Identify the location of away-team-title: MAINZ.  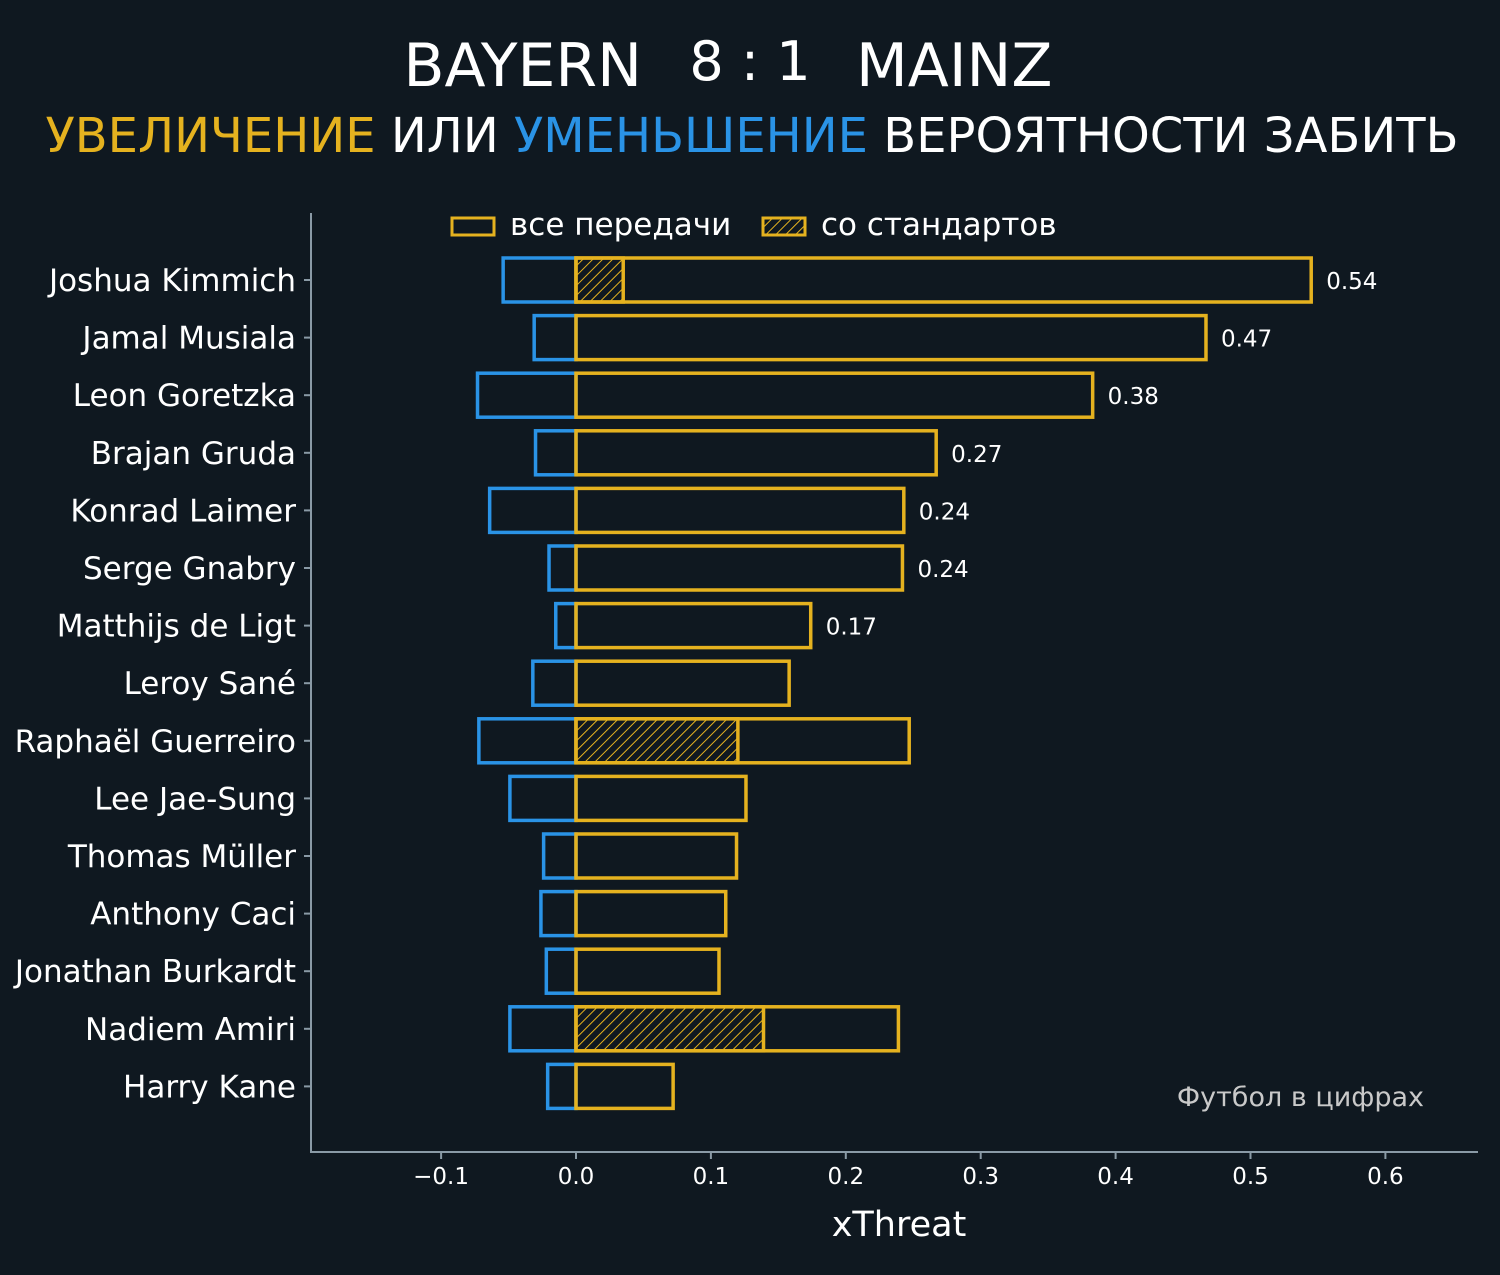
(954, 66).